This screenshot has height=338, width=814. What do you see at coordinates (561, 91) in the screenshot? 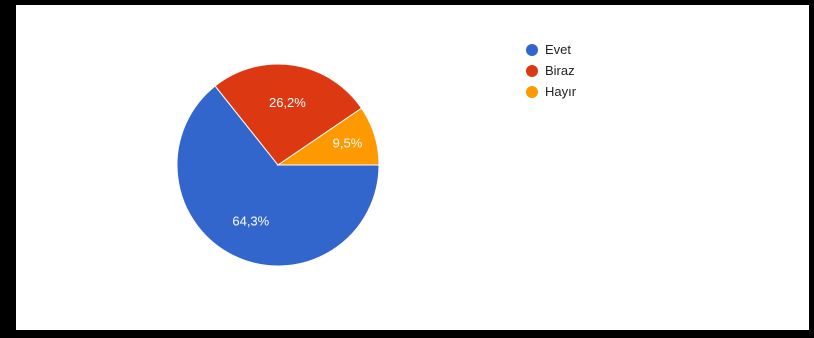
I see `legend-label-hayir: Hayır` at bounding box center [561, 91].